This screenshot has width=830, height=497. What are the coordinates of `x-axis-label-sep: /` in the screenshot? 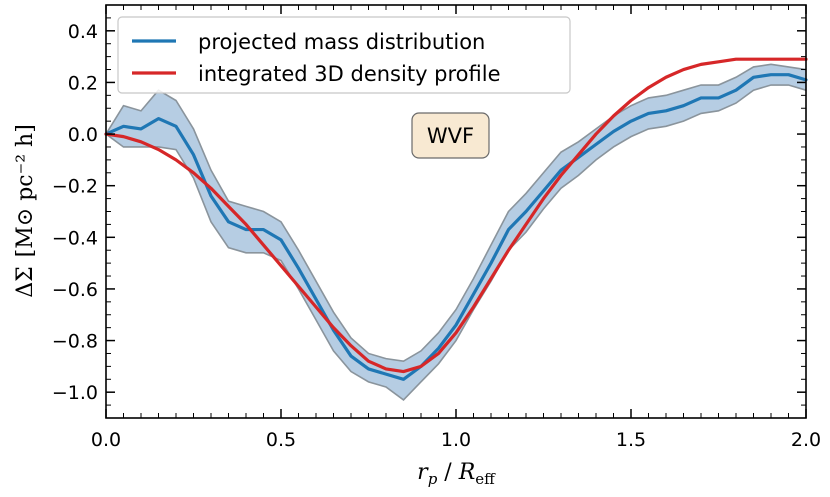 It's located at (447, 472).